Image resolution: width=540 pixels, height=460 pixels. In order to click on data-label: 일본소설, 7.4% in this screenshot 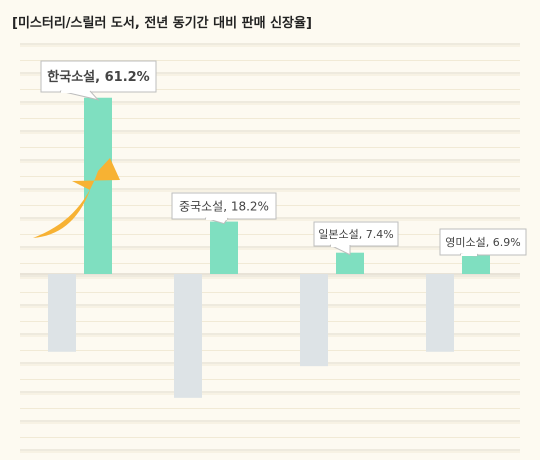, I will do `click(355, 234)`.